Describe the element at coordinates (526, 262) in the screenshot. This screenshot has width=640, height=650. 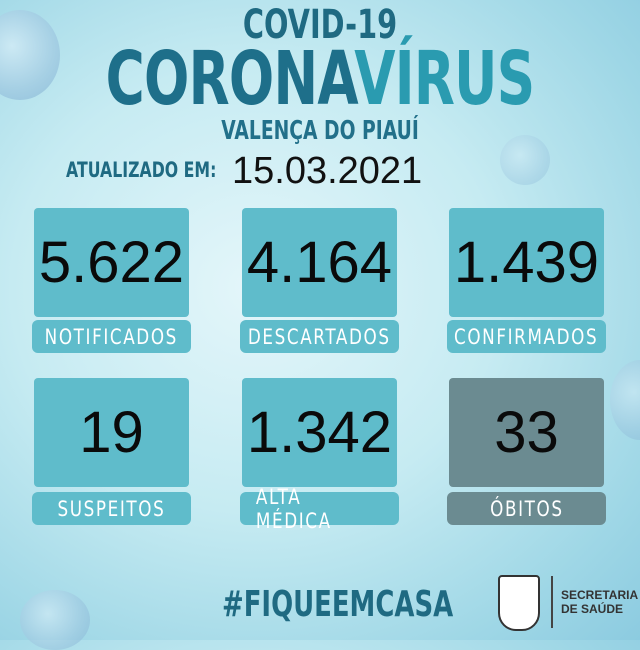
I see `confirmed-value: 1.439` at that location.